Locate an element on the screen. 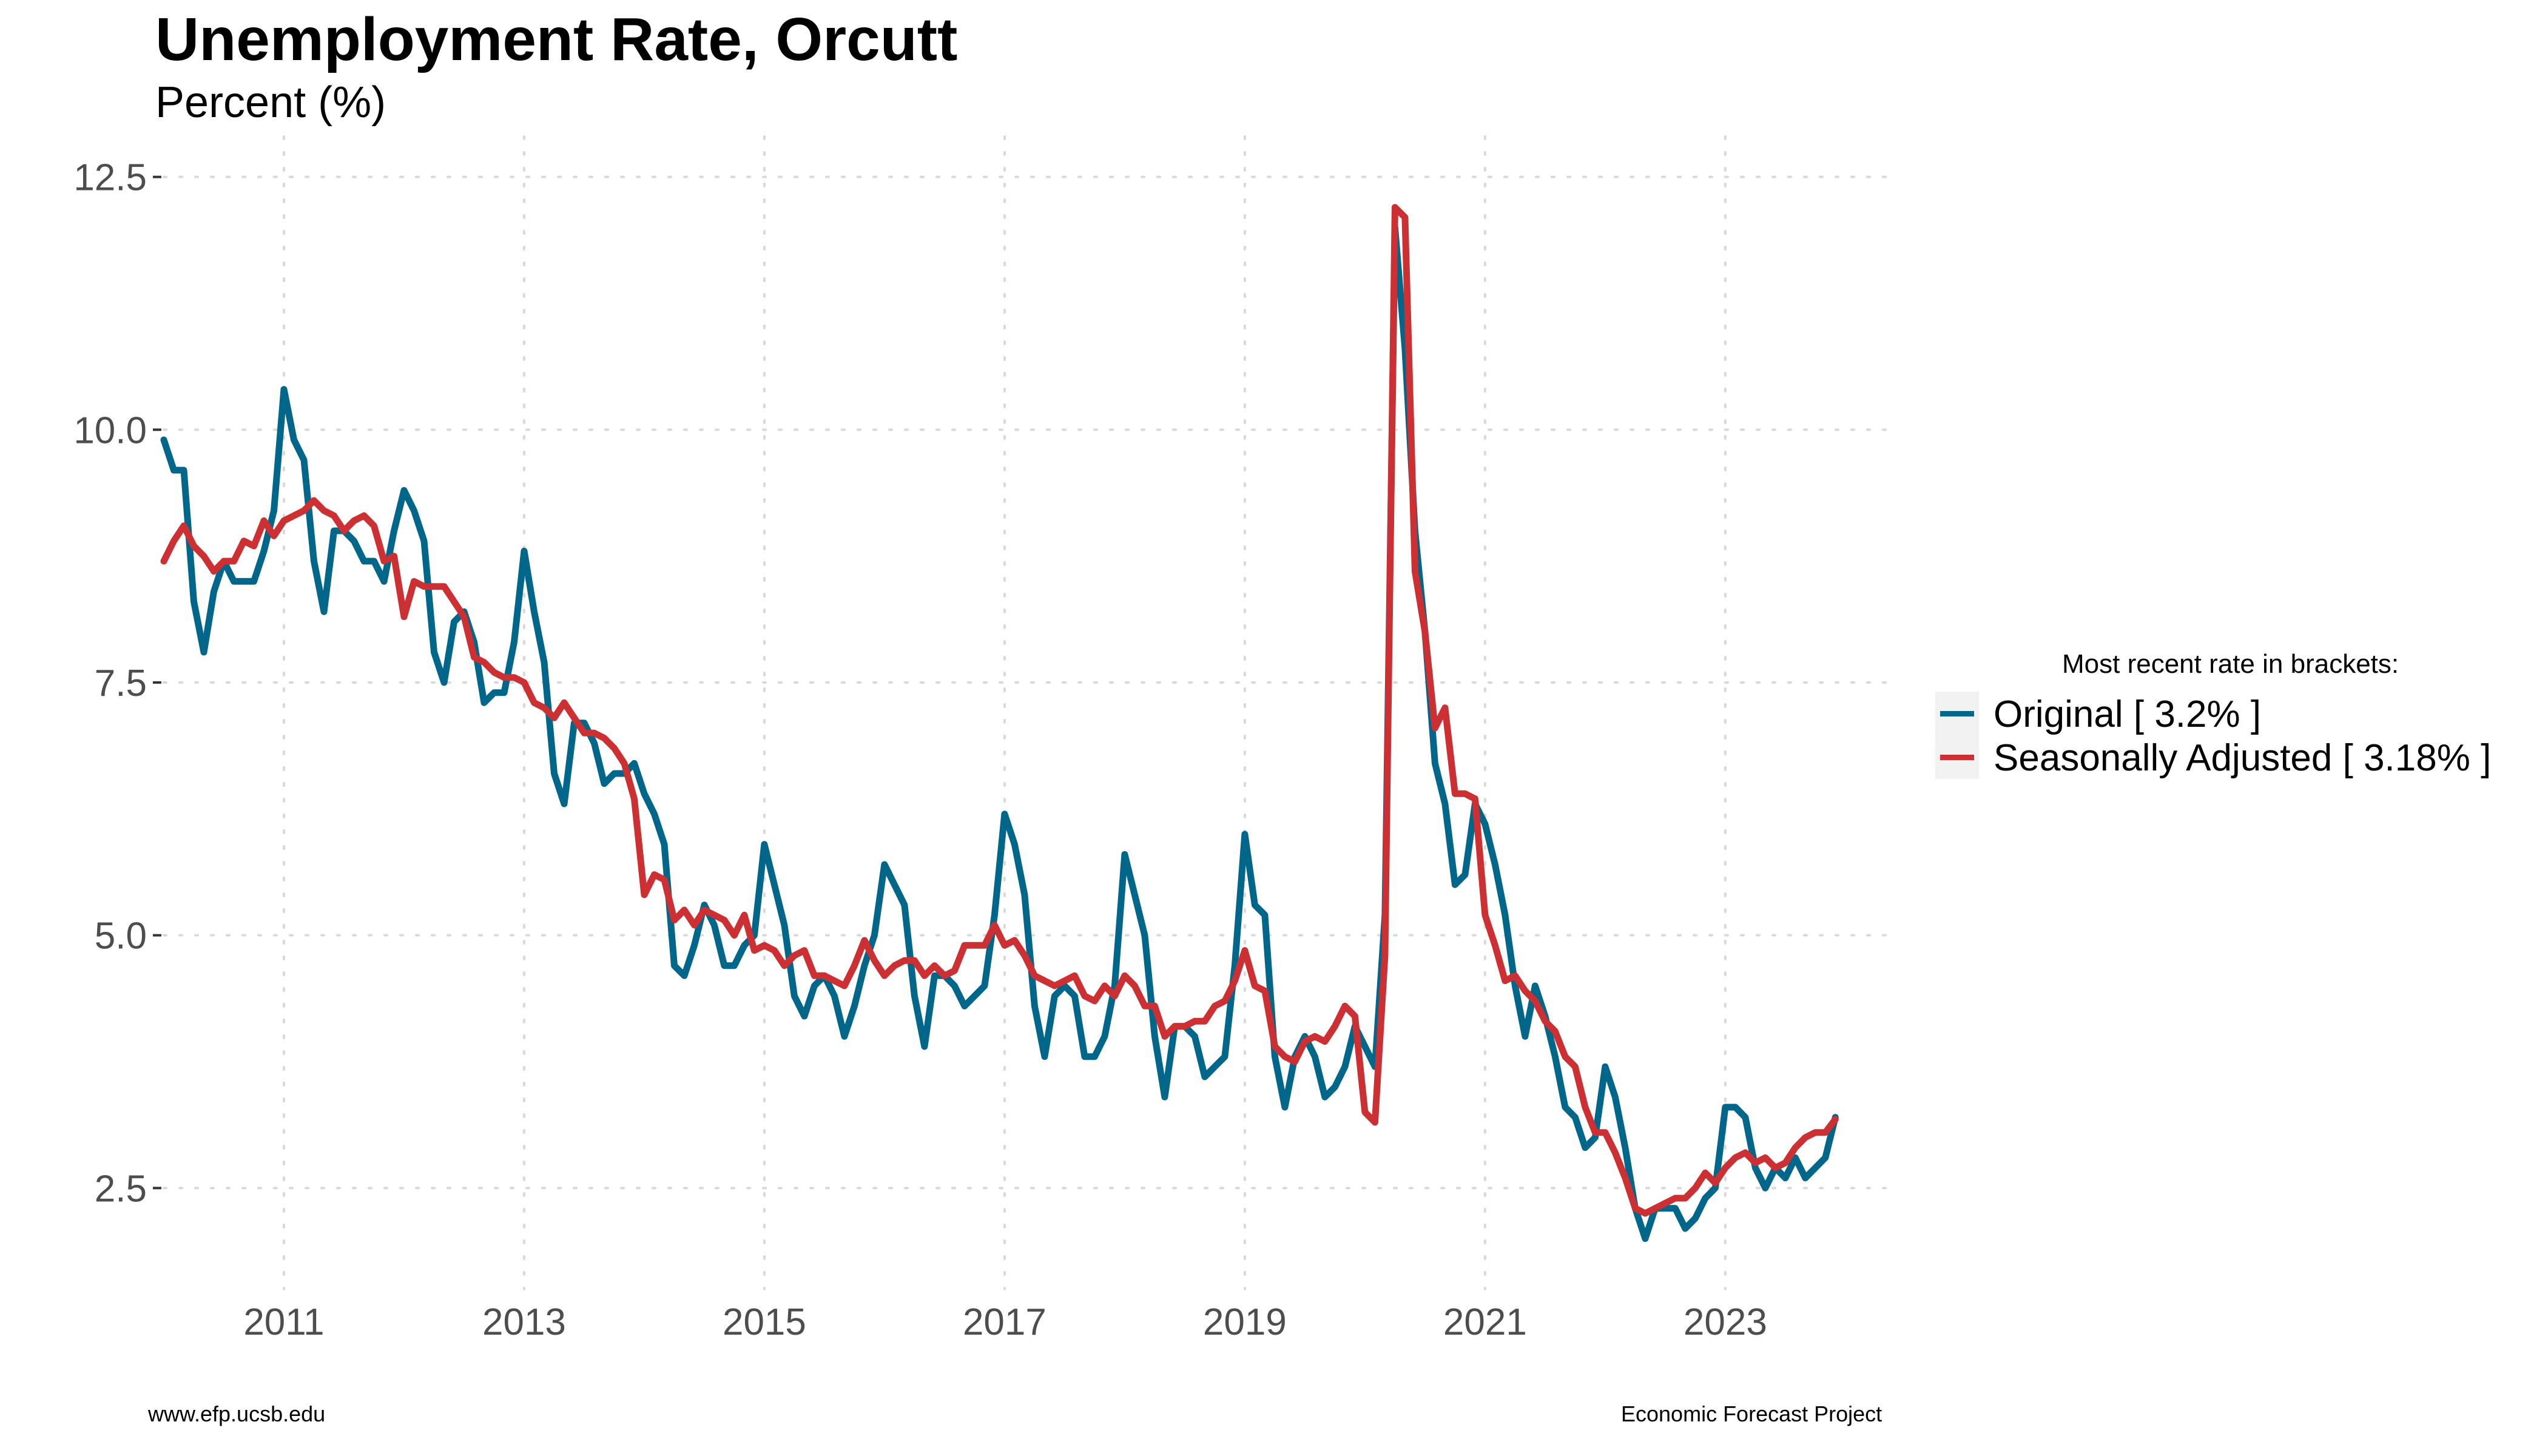 The width and height of the screenshot is (2548, 1456). legend-key-seasonally-adjusted is located at coordinates (1957, 757).